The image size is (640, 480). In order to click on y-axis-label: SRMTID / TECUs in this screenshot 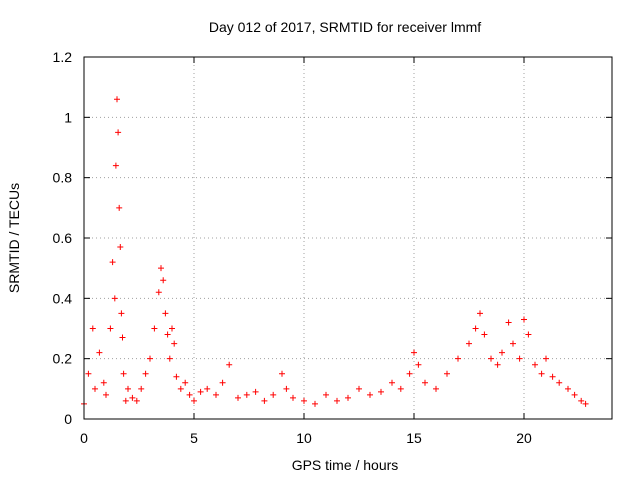, I will do `click(14, 238)`.